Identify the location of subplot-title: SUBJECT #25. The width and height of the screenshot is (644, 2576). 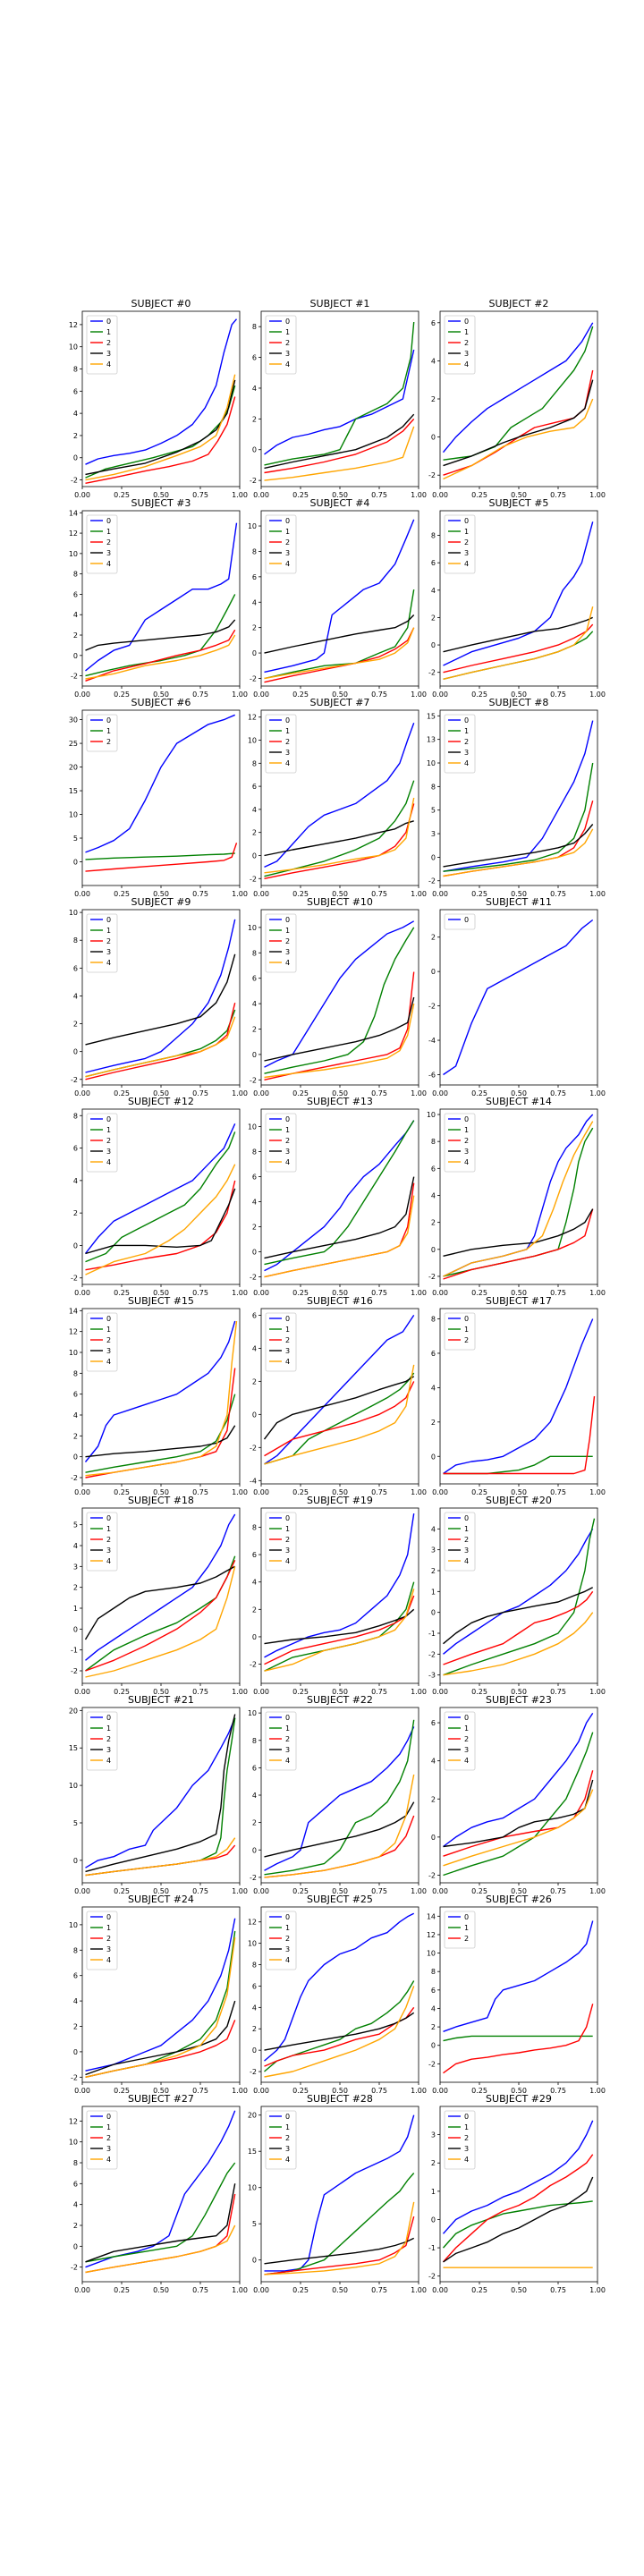
(340, 1899).